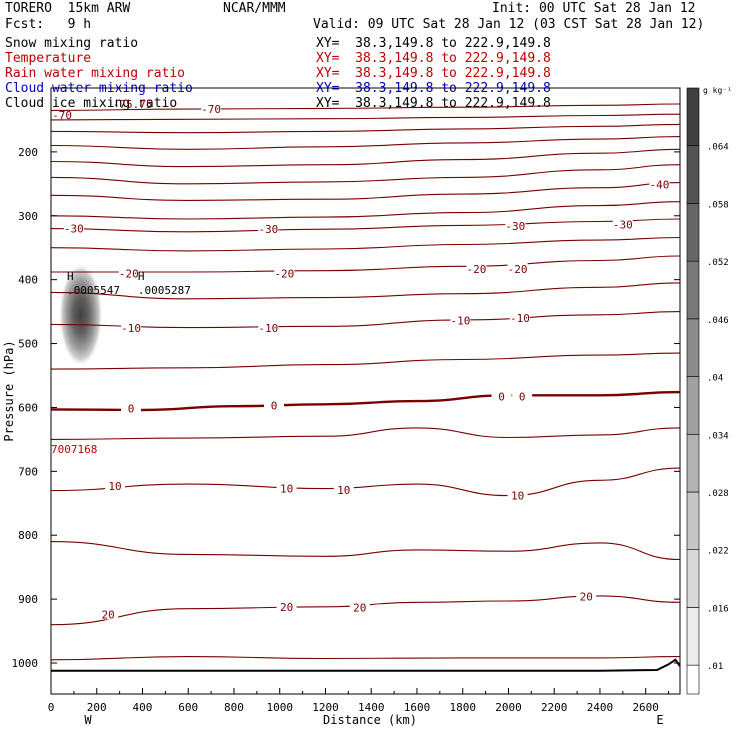 Image resolution: width=740 pixels, height=740 pixels. I want to click on forecast-hour: Fcst: 9 h, so click(48, 24).